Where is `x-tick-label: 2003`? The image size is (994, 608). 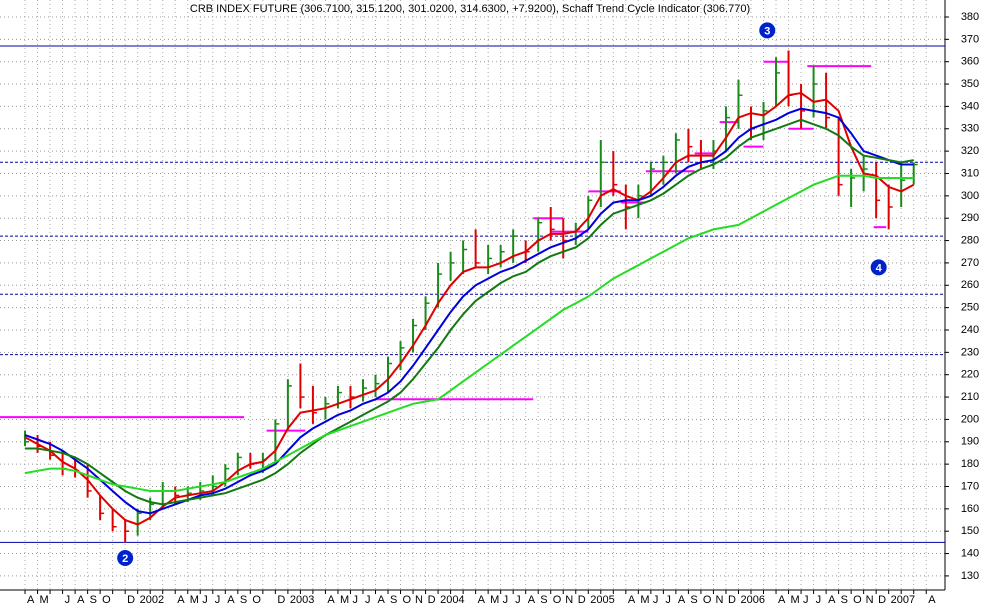 x-tick-label: 2003 is located at coordinates (302, 600).